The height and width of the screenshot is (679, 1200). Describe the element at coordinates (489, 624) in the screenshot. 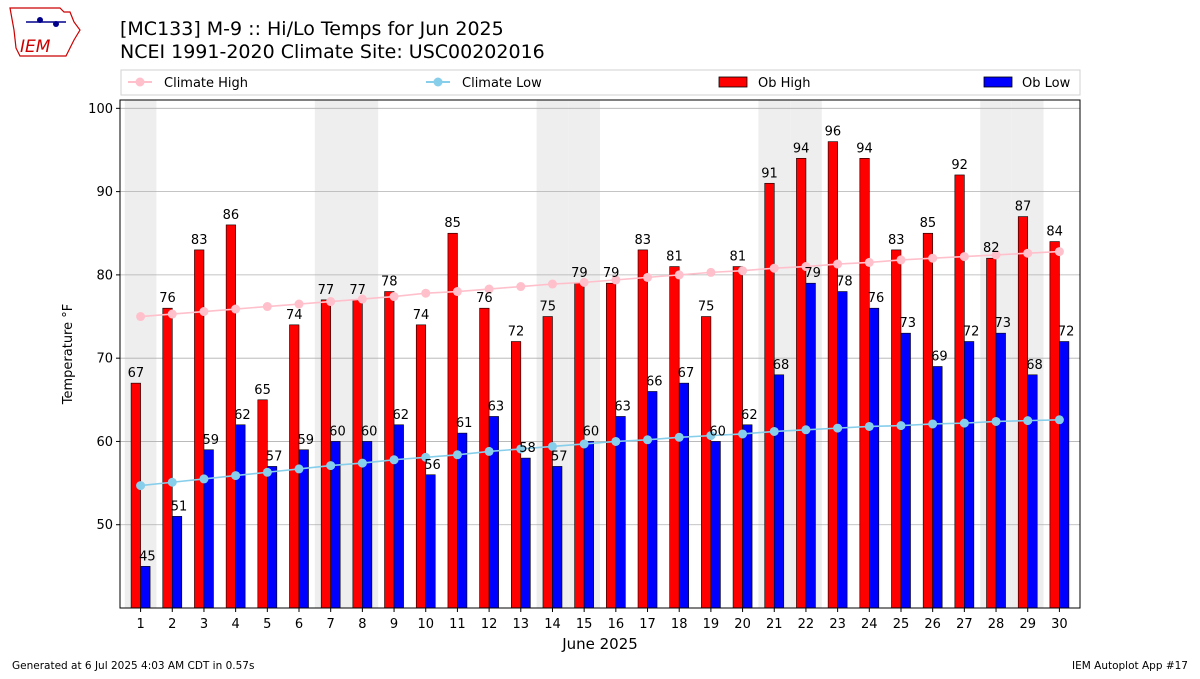

I see `x-tick-label-12: 12` at that location.